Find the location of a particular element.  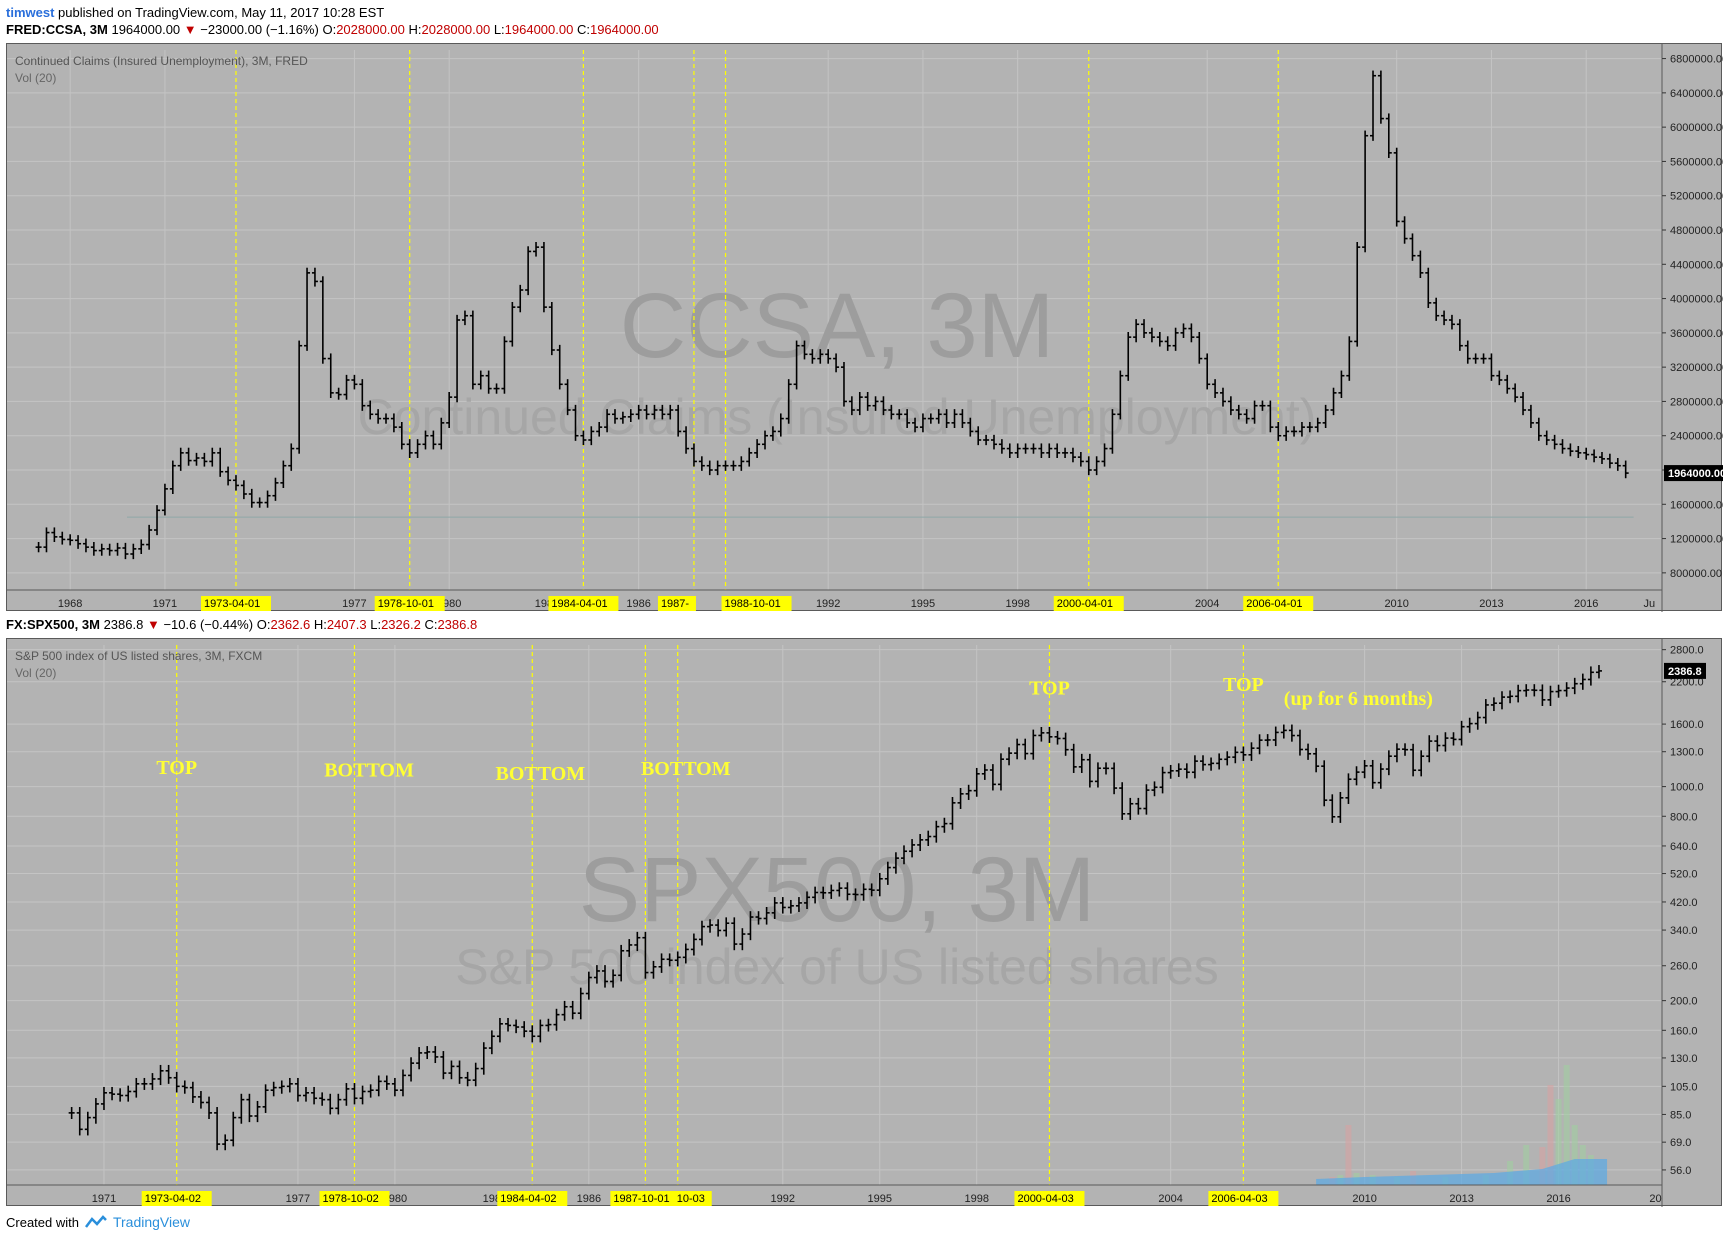

author-link: timwest is located at coordinates (30, 12).